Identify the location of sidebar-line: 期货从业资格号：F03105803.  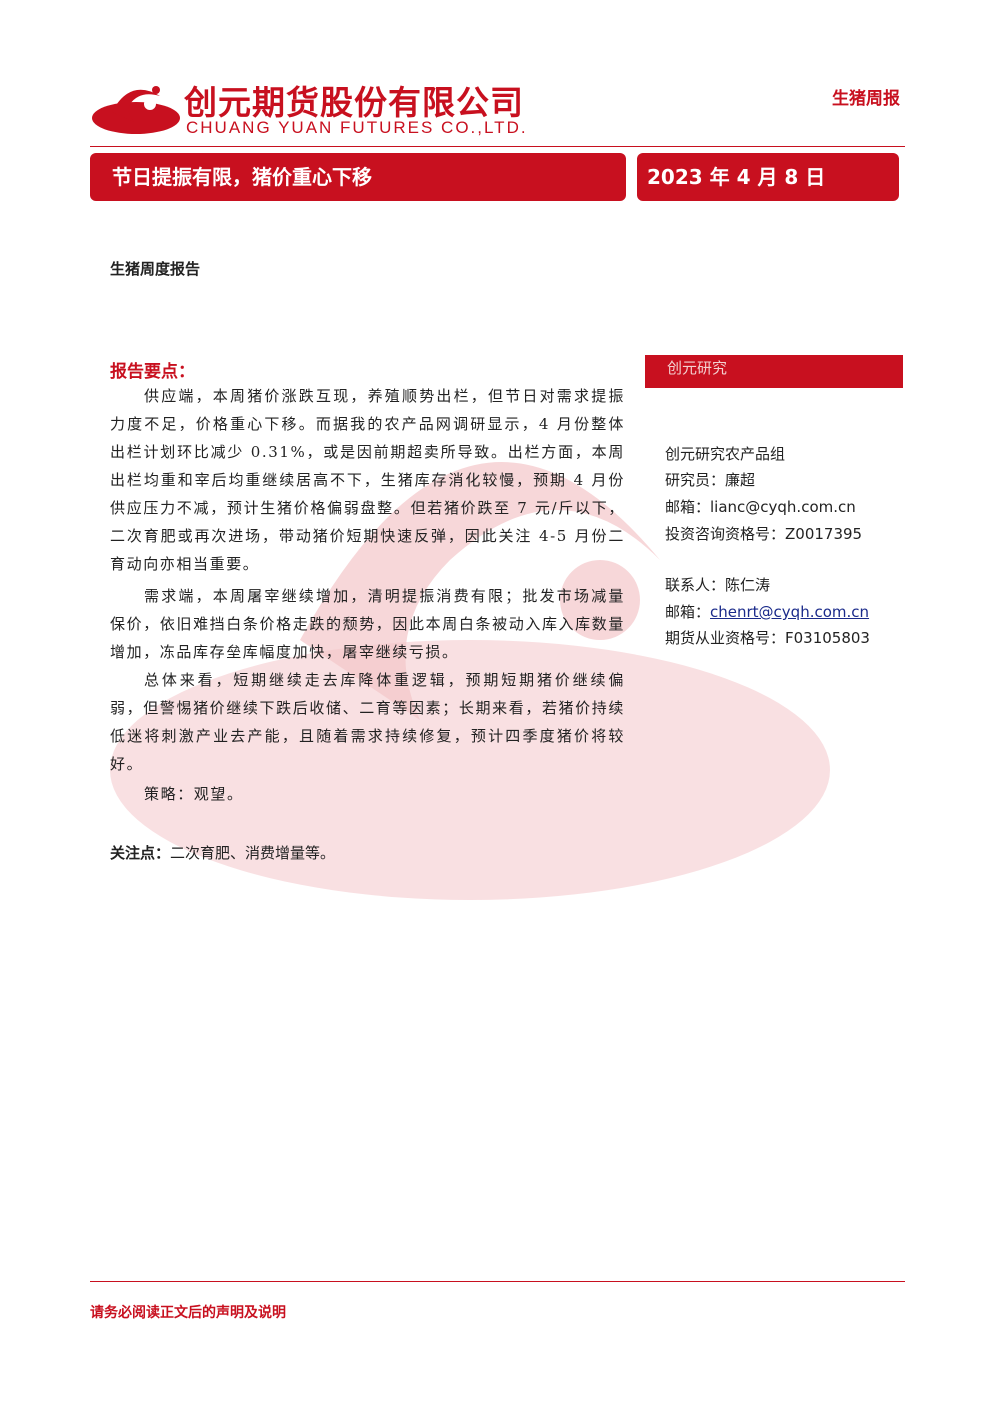
(767, 638).